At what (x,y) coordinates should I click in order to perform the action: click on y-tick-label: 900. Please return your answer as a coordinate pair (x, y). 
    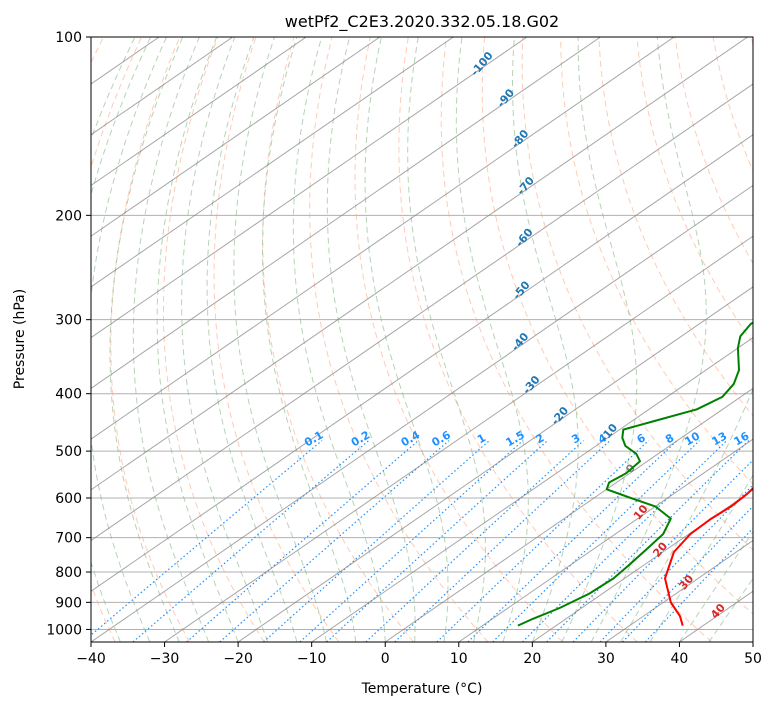
    Looking at the image, I should click on (68, 603).